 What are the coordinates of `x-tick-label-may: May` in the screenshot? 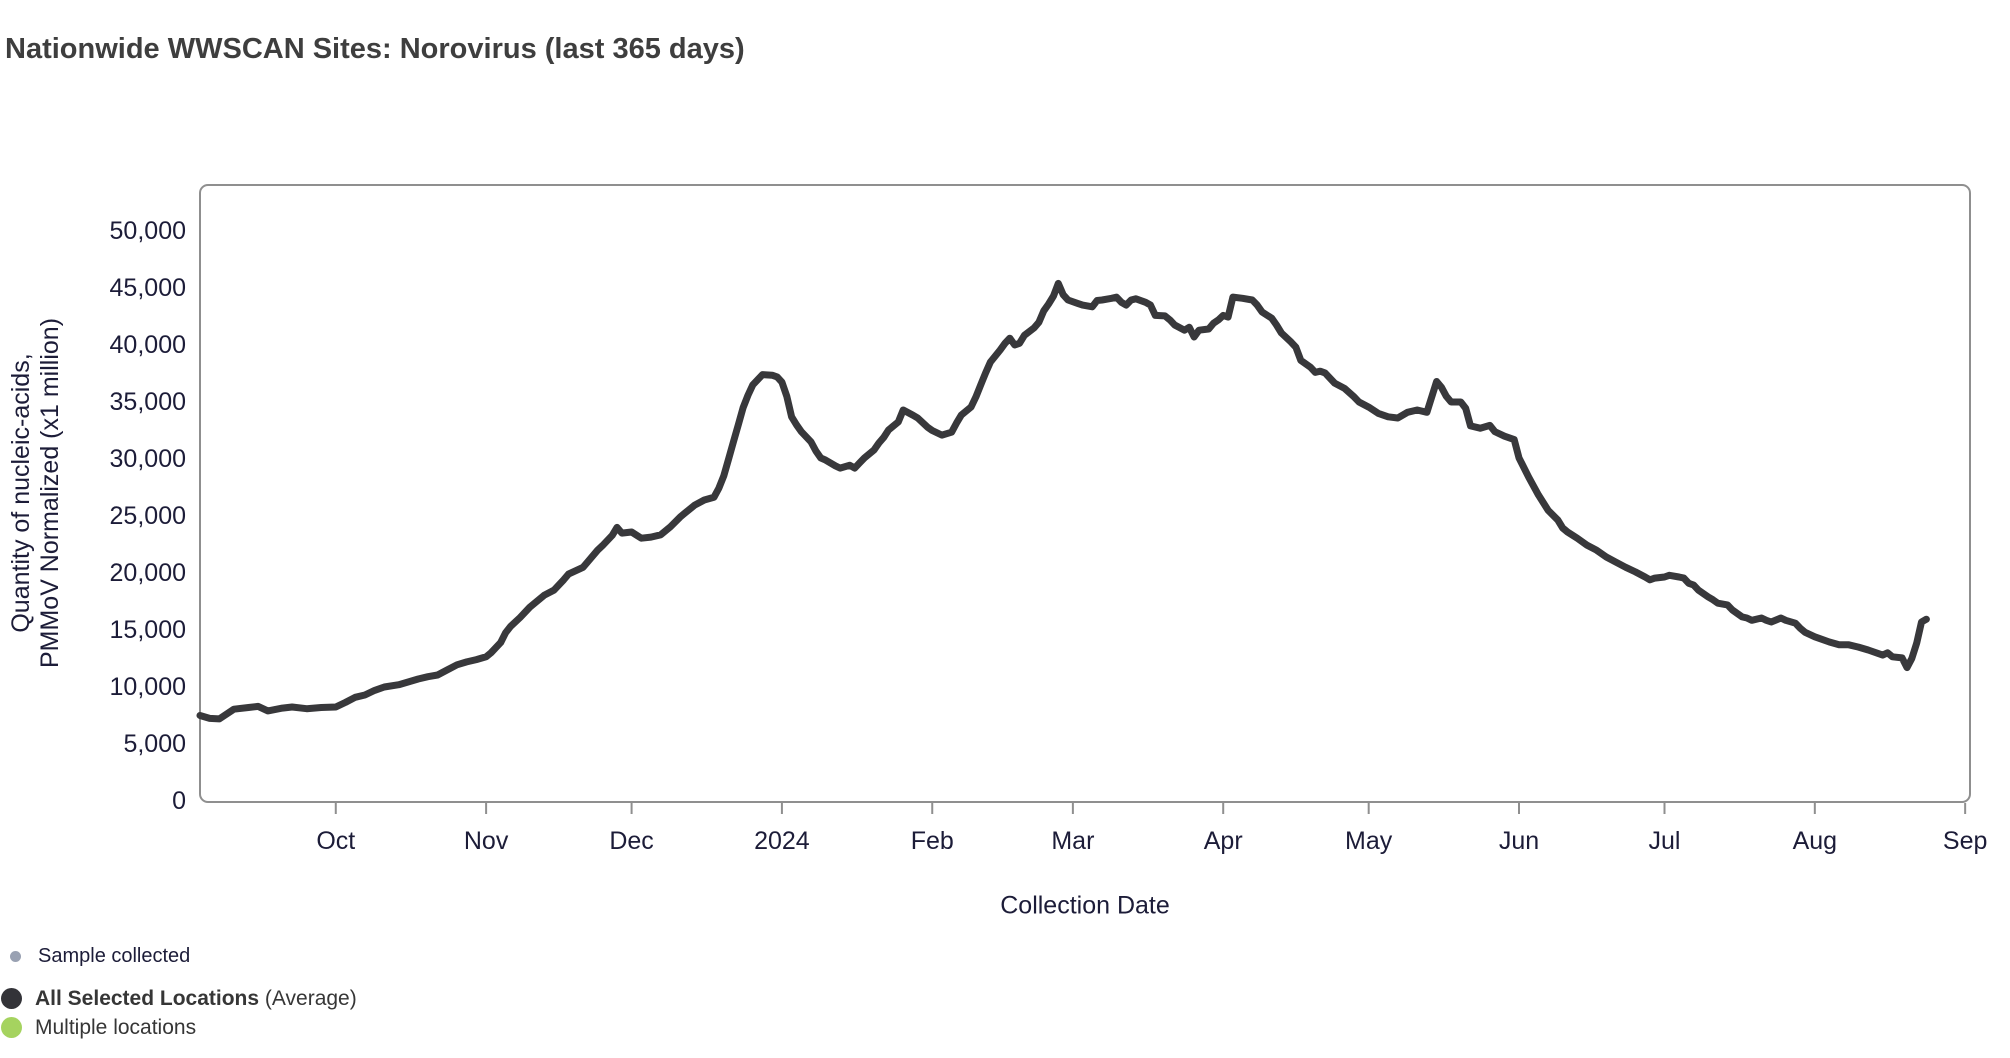 It's located at (1369, 841).